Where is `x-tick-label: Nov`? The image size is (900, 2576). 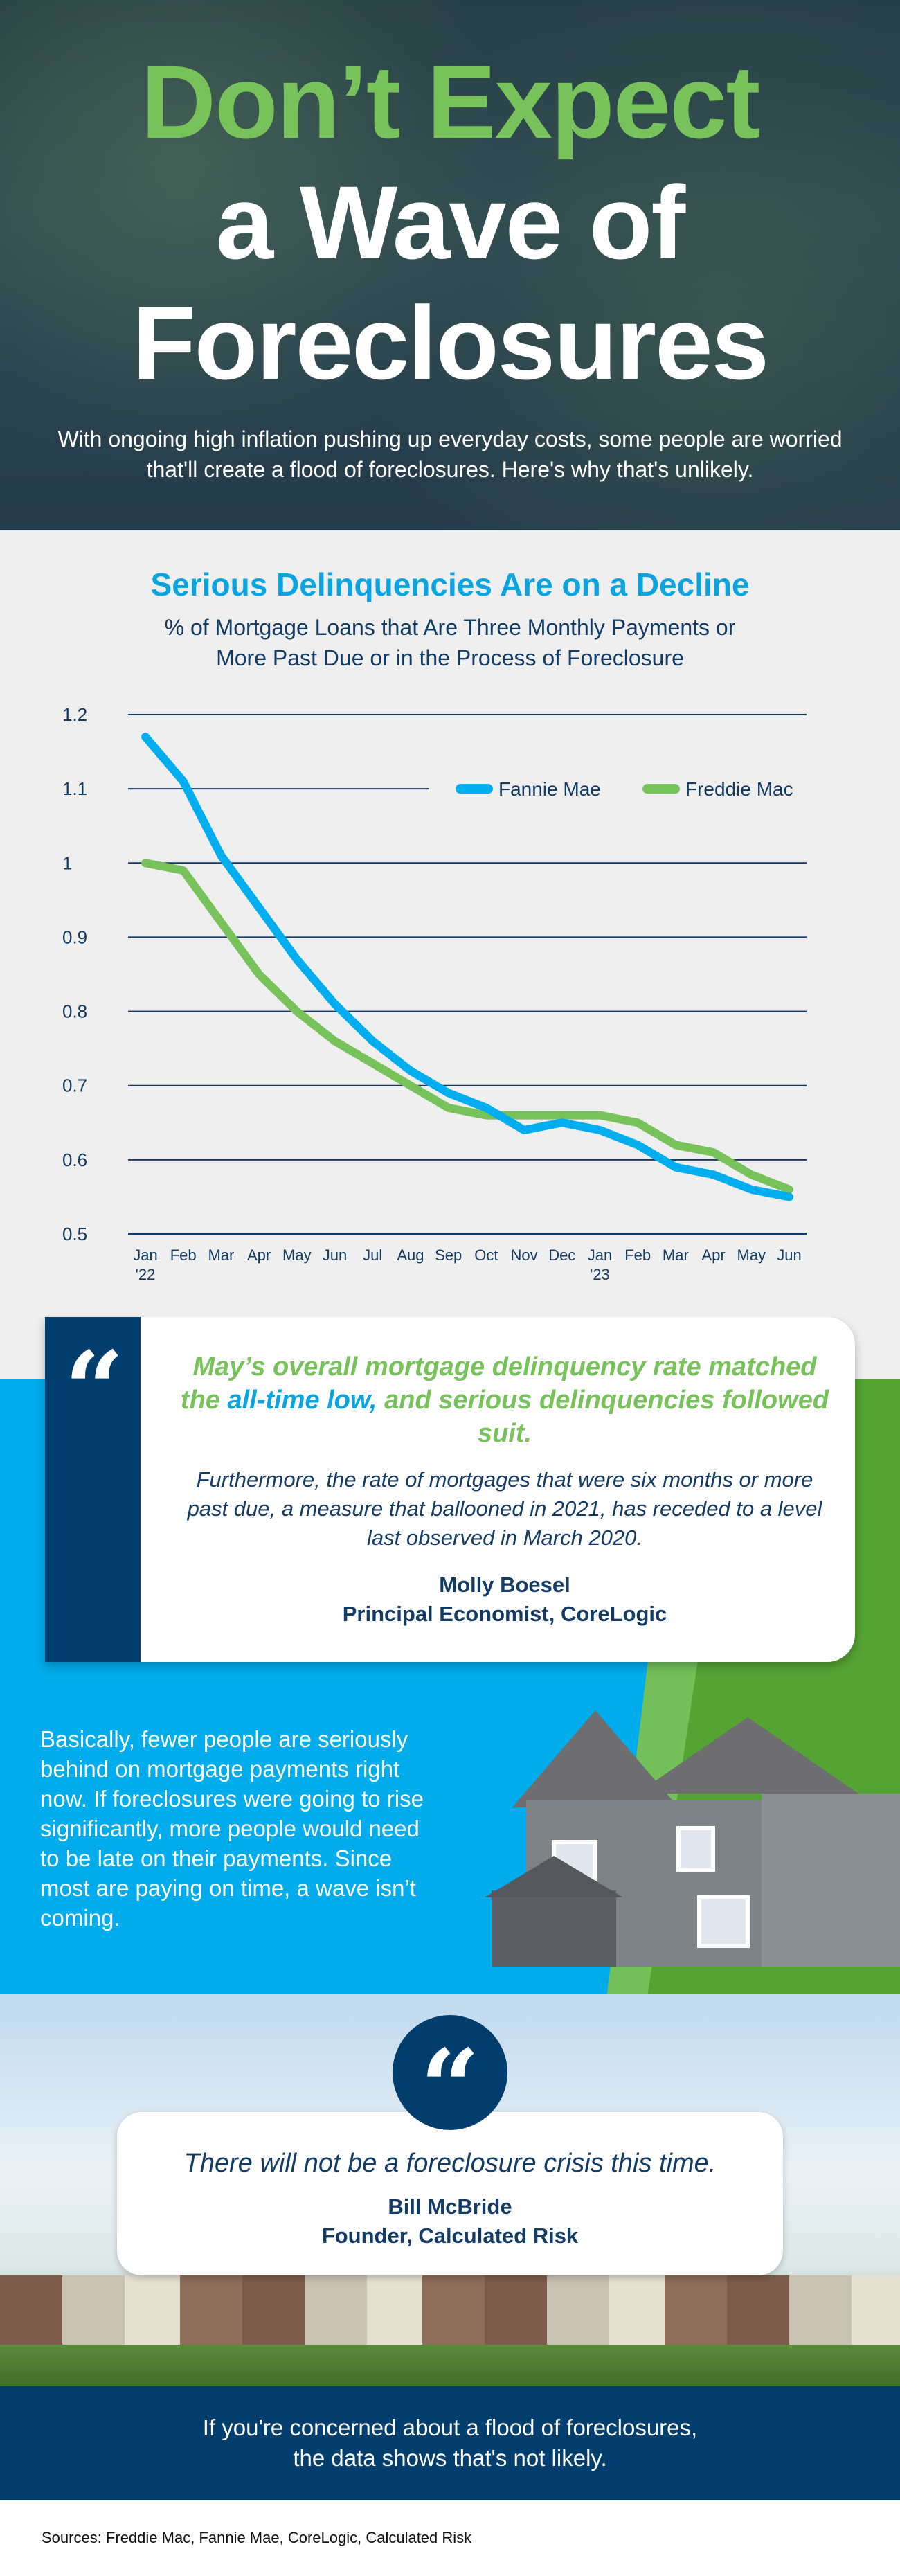
x-tick-label: Nov is located at coordinates (523, 1255).